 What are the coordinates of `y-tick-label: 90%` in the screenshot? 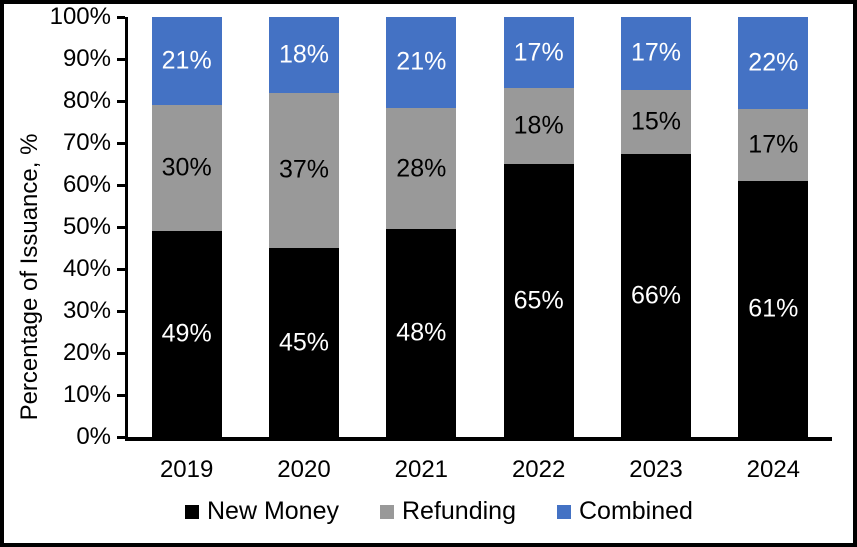 It's located at (86, 58).